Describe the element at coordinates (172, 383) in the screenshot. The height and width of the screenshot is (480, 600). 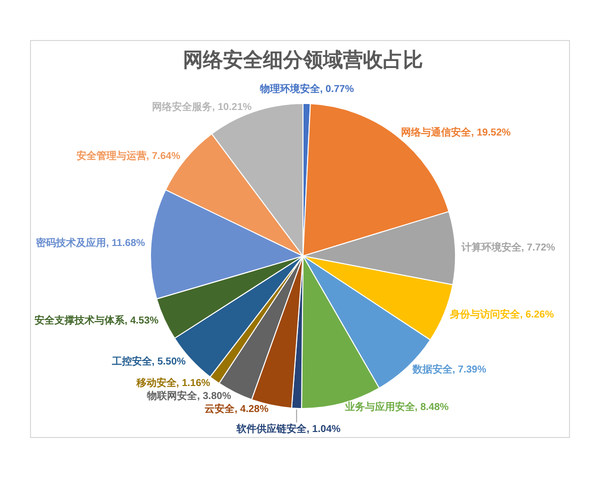
I see `slice-label: 移动安全, 1.16%` at that location.